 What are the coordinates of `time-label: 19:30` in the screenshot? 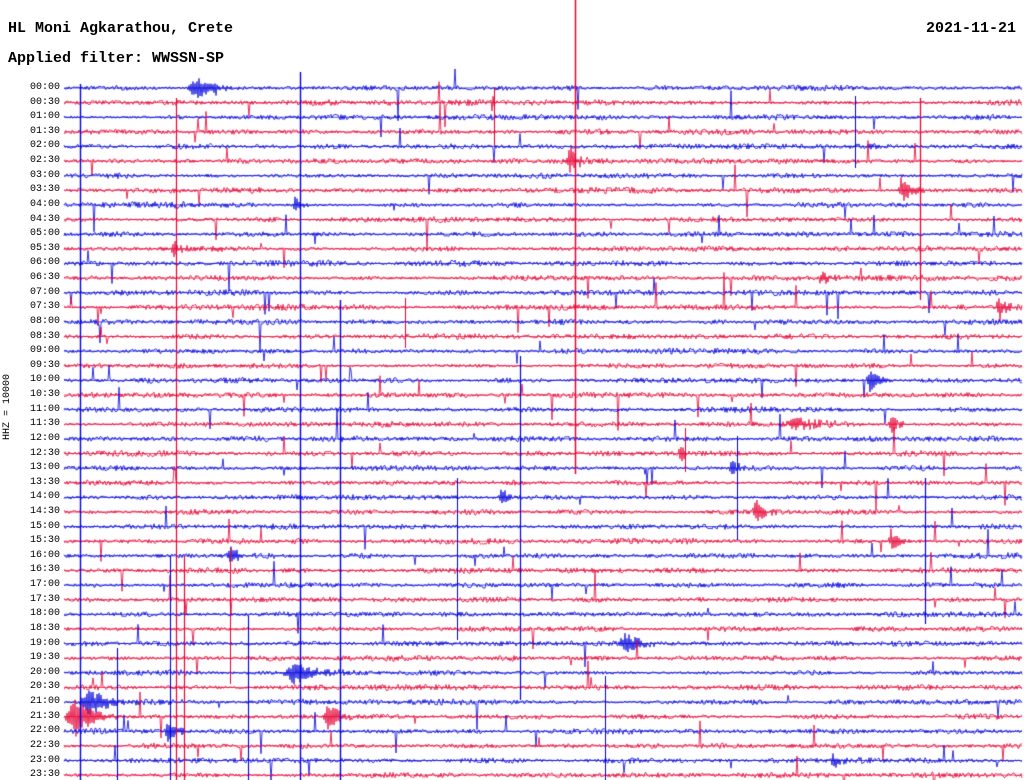 It's located at (44, 658).